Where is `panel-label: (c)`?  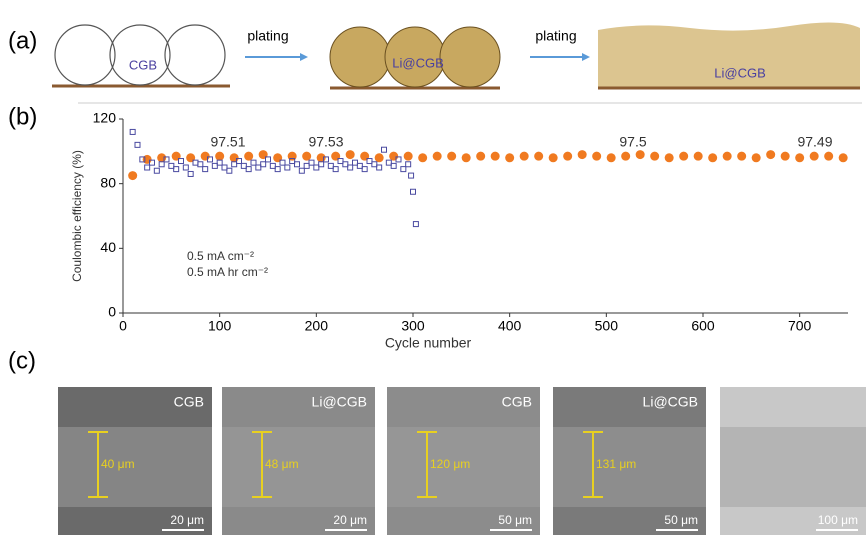
panel-label: (c) is located at coordinates (22, 360).